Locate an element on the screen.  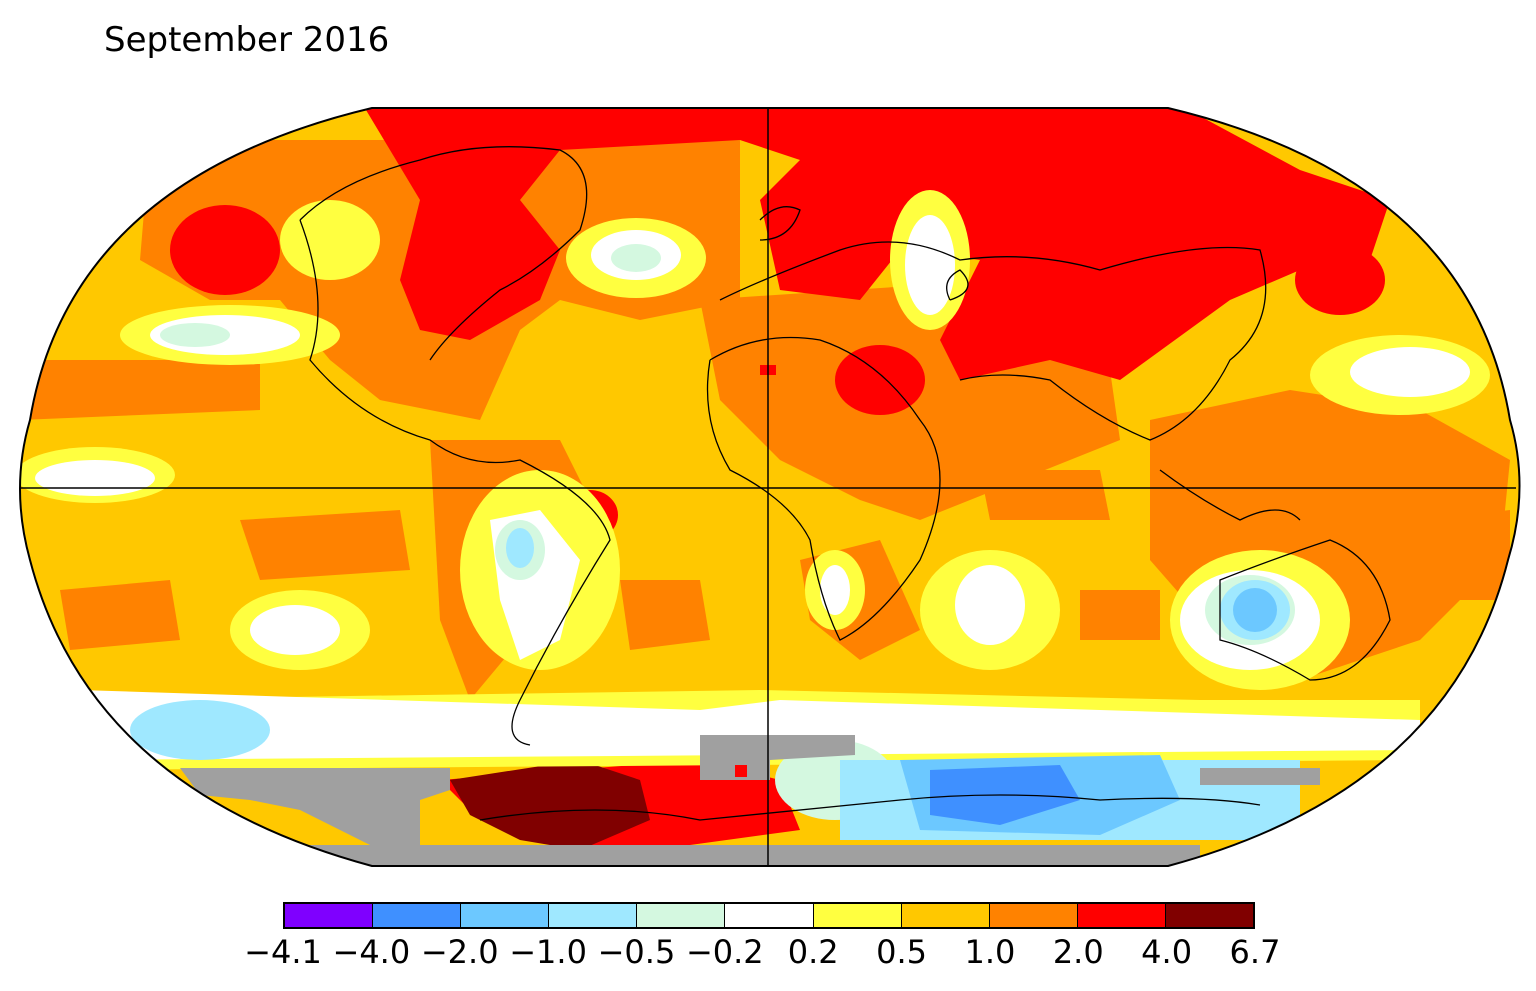
legend-tick-label: −0.5 is located at coordinates (636, 952).